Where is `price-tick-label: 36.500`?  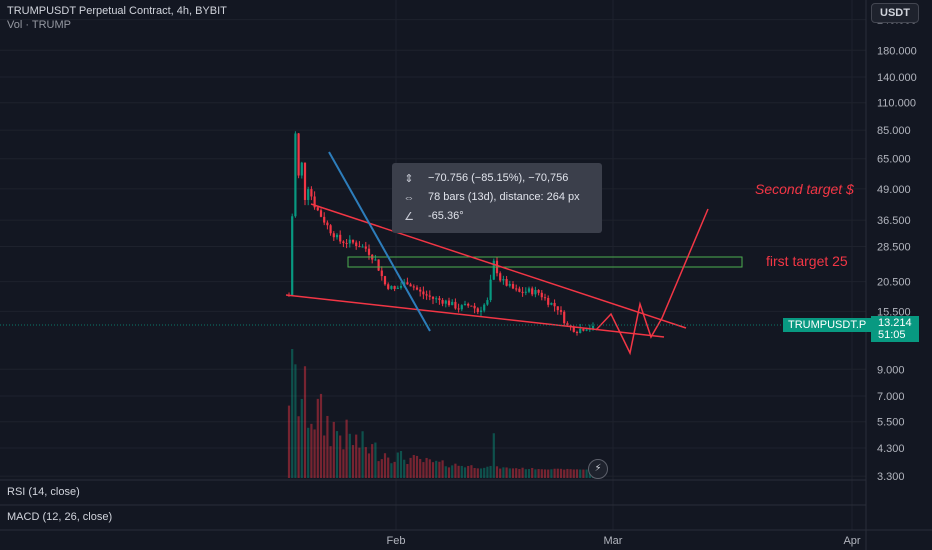 price-tick-label: 36.500 is located at coordinates (894, 221).